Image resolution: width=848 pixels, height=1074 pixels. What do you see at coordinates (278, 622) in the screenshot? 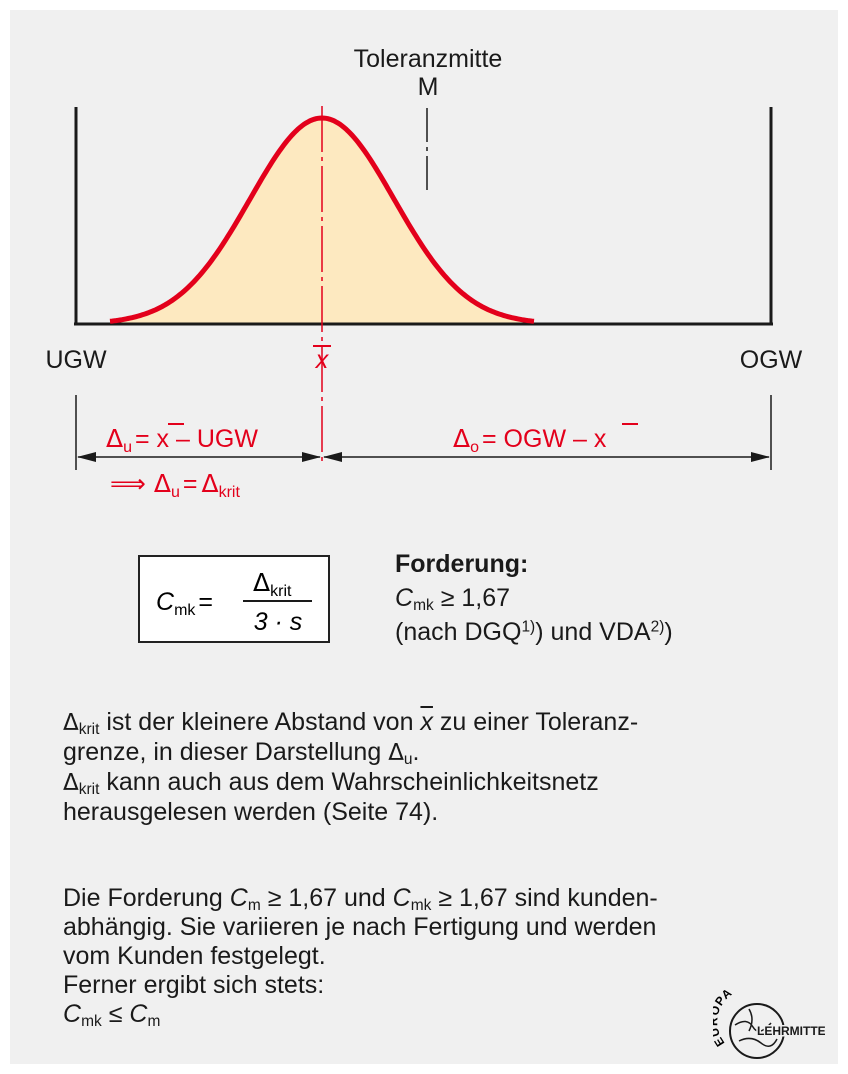
I see `formula-denominator: 3 · s` at bounding box center [278, 622].